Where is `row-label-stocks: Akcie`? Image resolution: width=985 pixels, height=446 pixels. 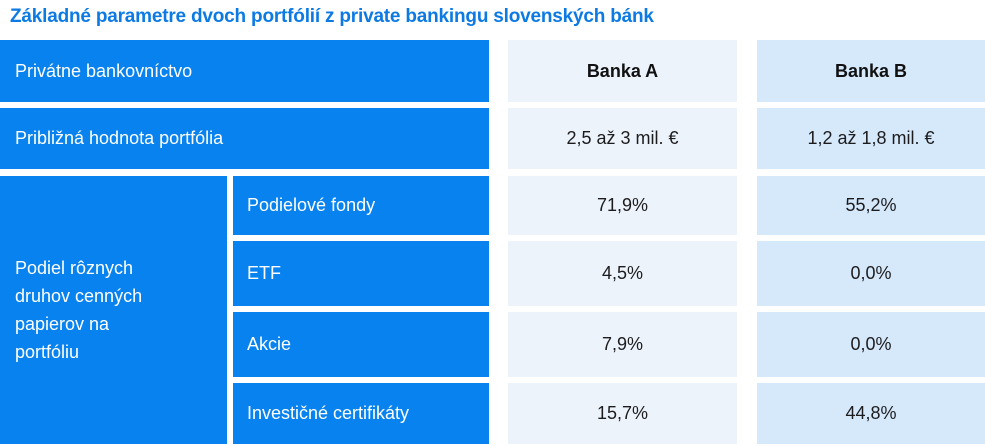
row-label-stocks: Akcie is located at coordinates (361, 344).